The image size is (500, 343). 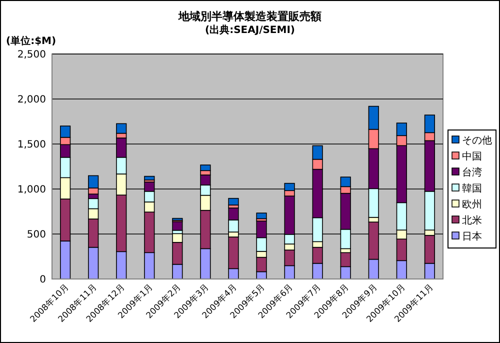 I want to click on y-axis-title: (単位:$M), so click(x=31, y=41).